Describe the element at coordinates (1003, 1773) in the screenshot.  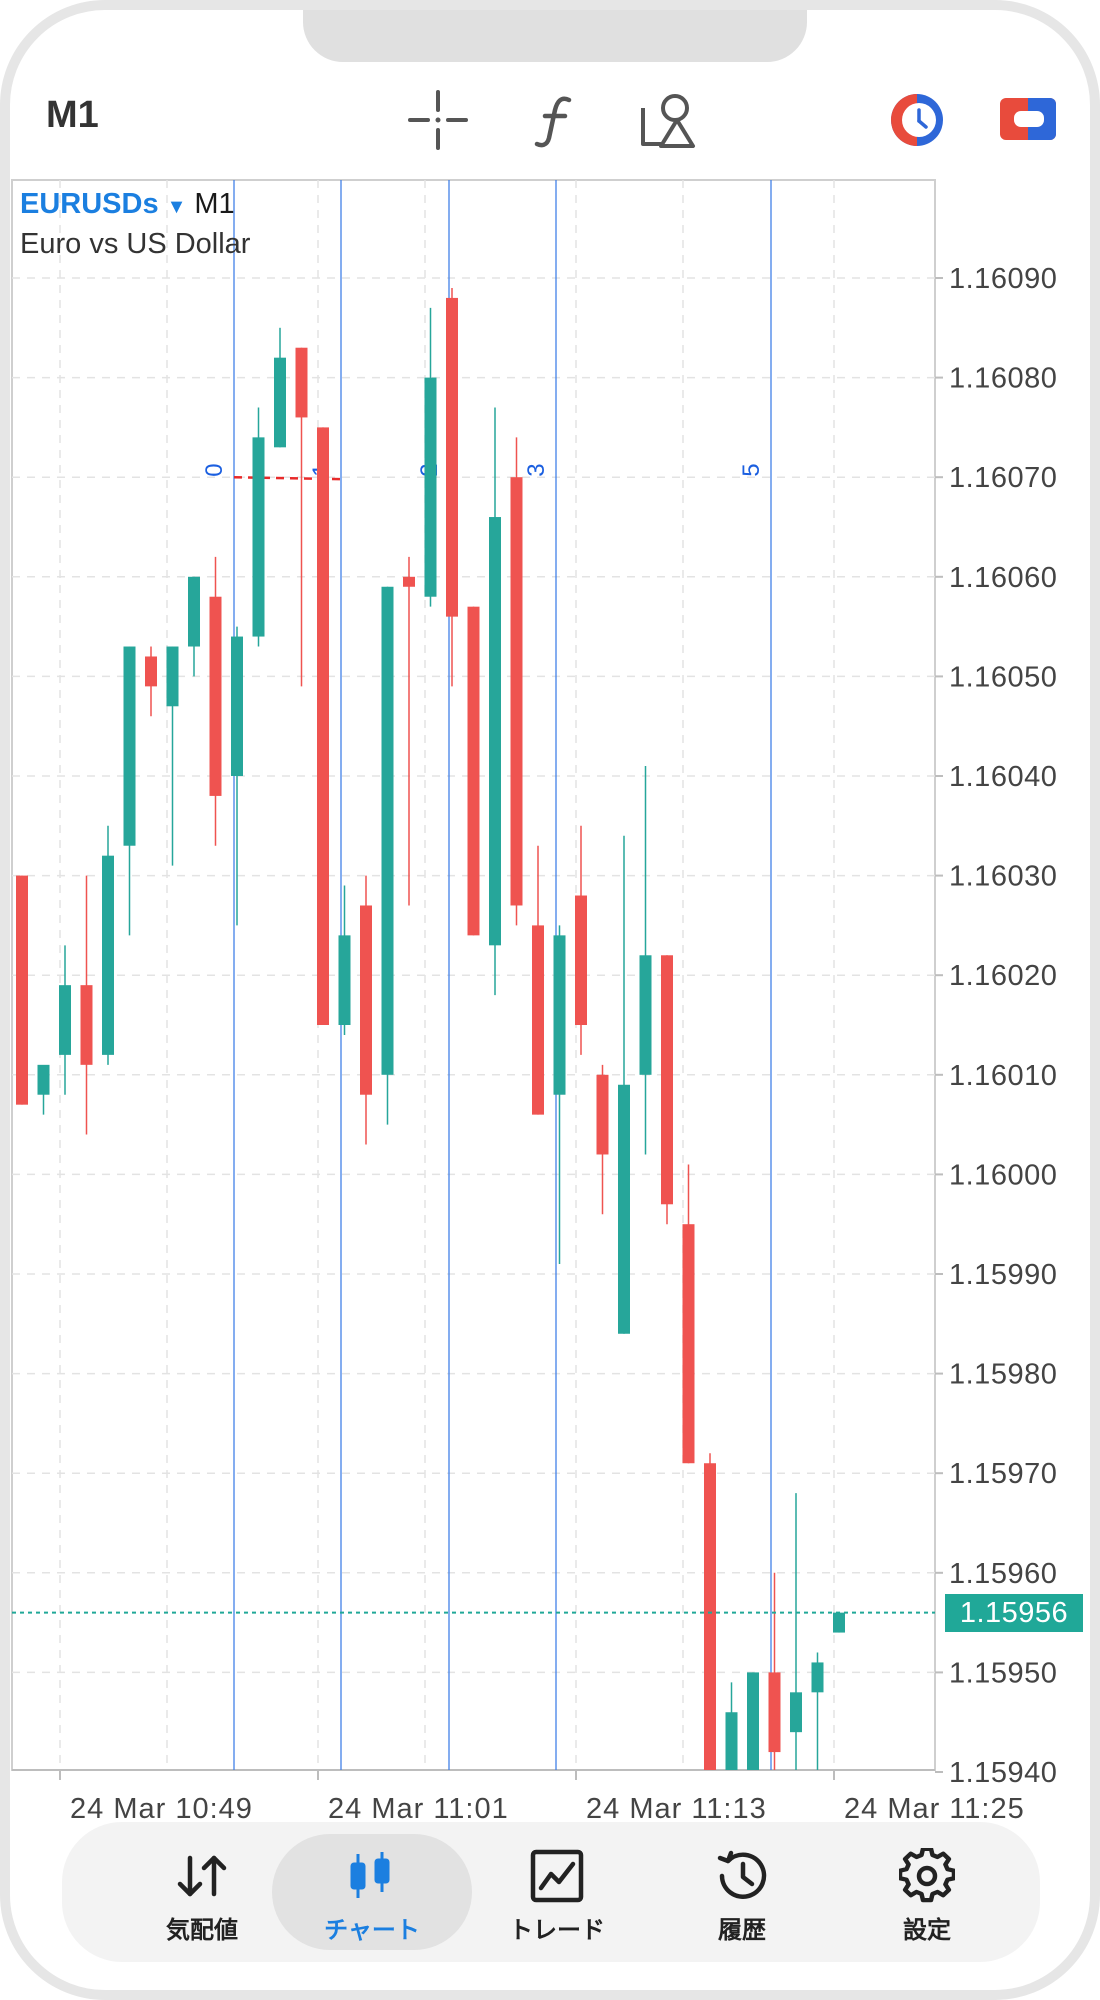
I see `y-tick-label: 1.15940` at that location.